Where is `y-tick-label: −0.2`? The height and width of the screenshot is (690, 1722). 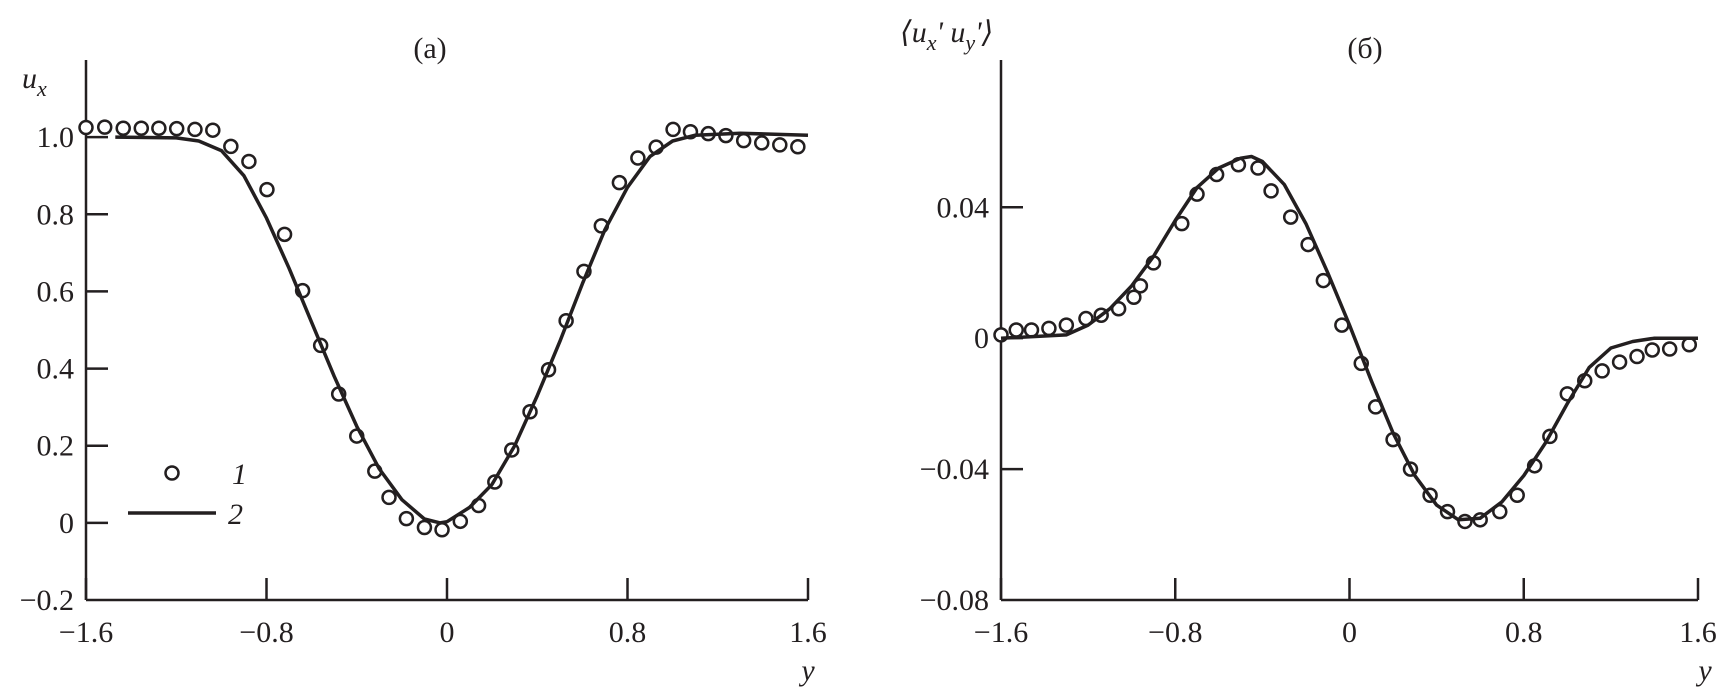 y-tick-label: −0.2 is located at coordinates (47, 600).